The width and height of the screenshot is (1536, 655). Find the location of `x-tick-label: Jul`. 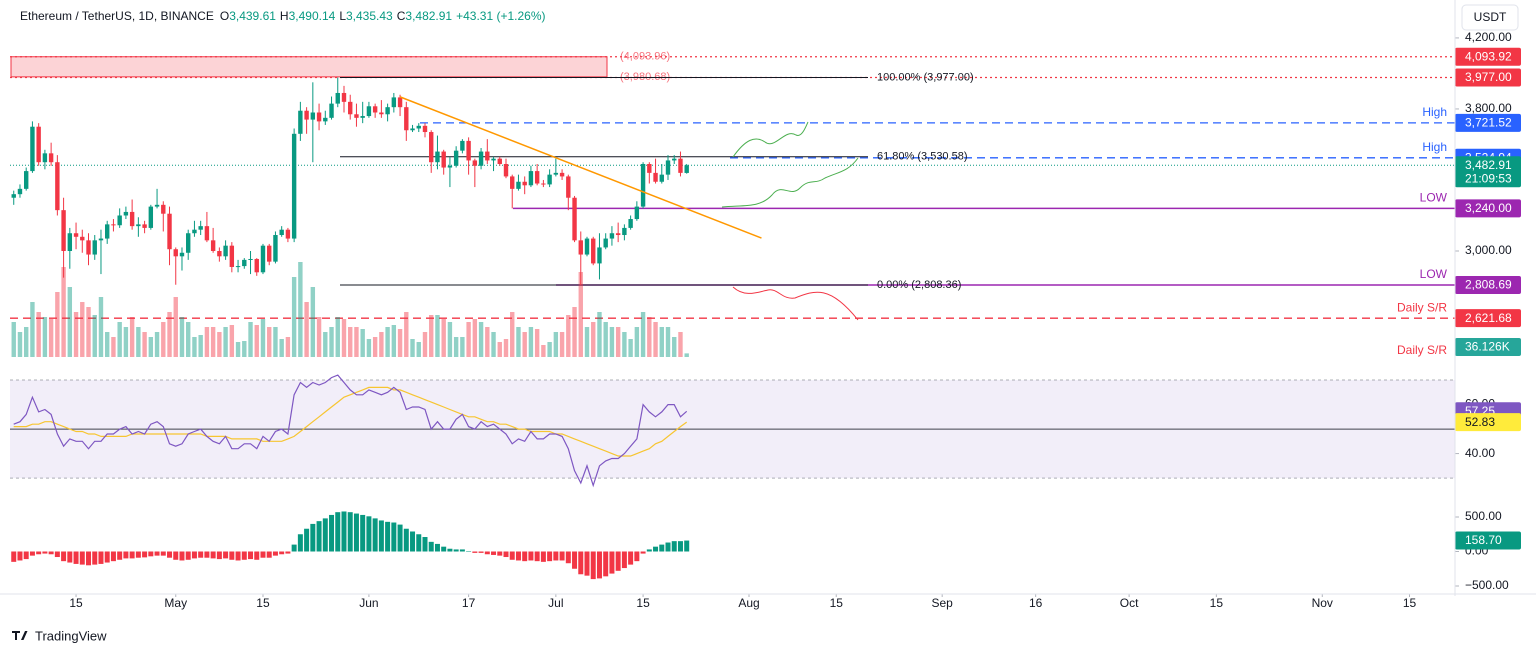

x-tick-label: Jul is located at coordinates (555, 603).